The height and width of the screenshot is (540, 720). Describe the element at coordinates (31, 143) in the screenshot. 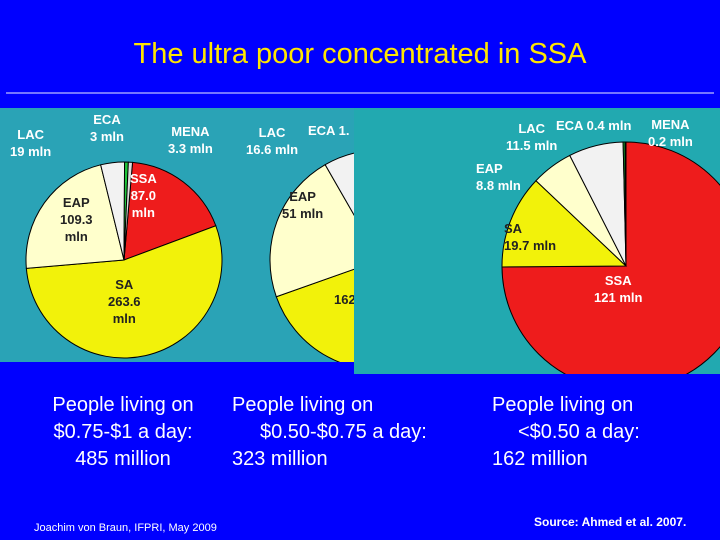

I see `label-lac-1: LAC 19 mln` at that location.